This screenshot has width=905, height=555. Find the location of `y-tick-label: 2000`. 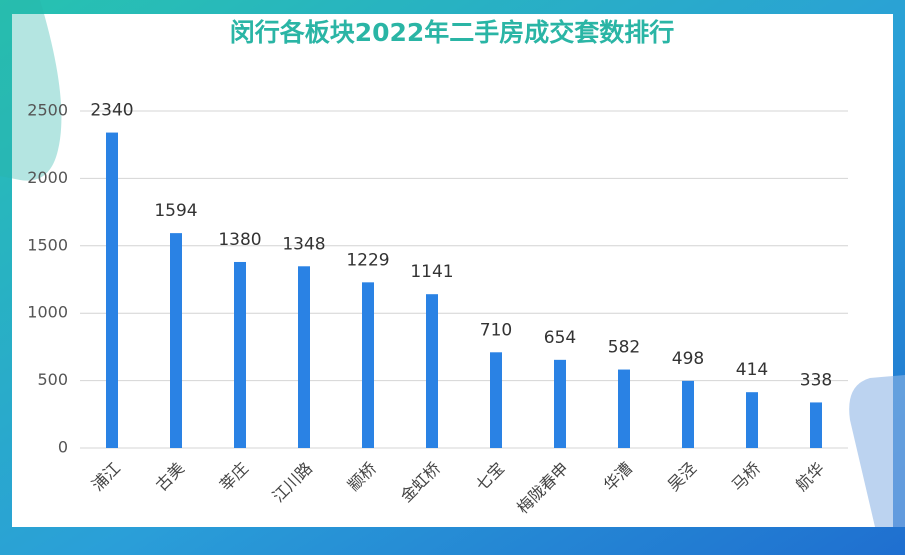

y-tick-label: 2000 is located at coordinates (47, 177).